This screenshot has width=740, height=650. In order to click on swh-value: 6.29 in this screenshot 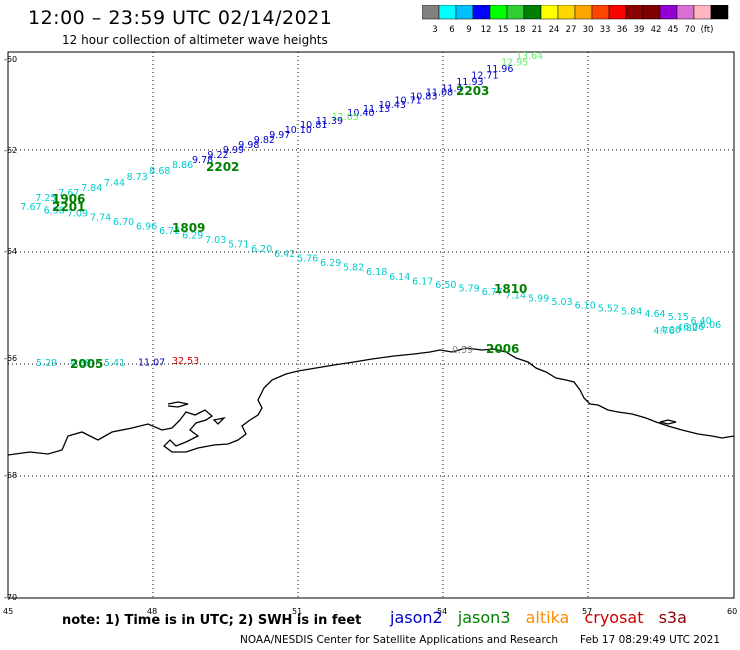, I will do `click(192, 236)`.